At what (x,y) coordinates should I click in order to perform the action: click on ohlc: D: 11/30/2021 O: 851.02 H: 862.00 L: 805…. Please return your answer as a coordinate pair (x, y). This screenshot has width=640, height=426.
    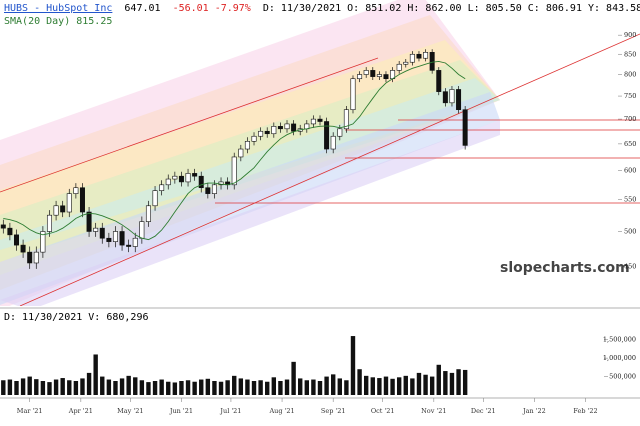
    Looking at the image, I should click on (451, 8).